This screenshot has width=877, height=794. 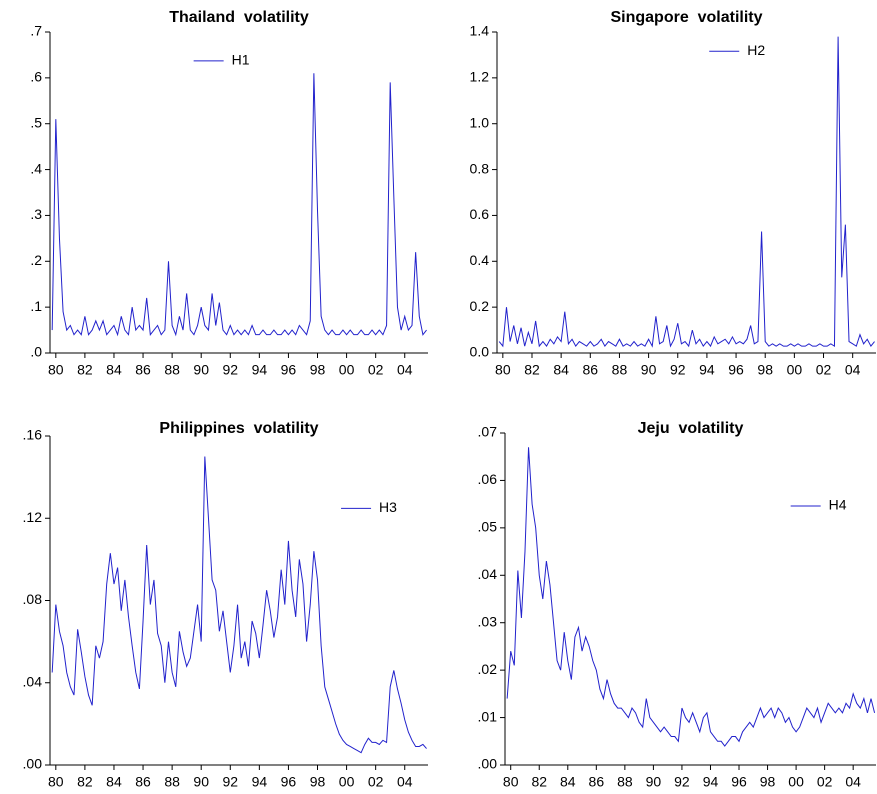 What do you see at coordinates (33, 599) in the screenshot?
I see `y-tick-label: .08` at bounding box center [33, 599].